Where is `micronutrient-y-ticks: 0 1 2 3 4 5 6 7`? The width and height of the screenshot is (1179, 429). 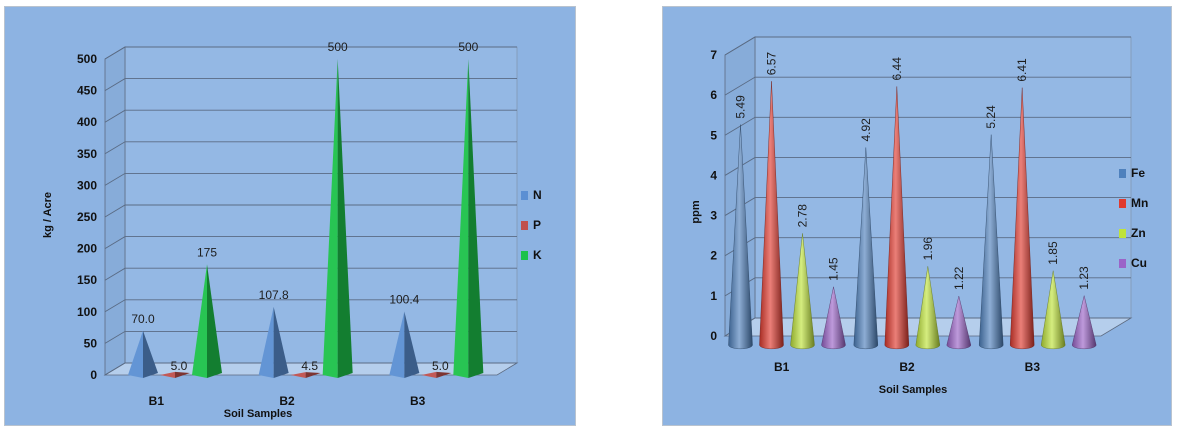
micronutrient-y-ticks: 0 1 2 3 4 5 6 7 is located at coordinates (713, 195).